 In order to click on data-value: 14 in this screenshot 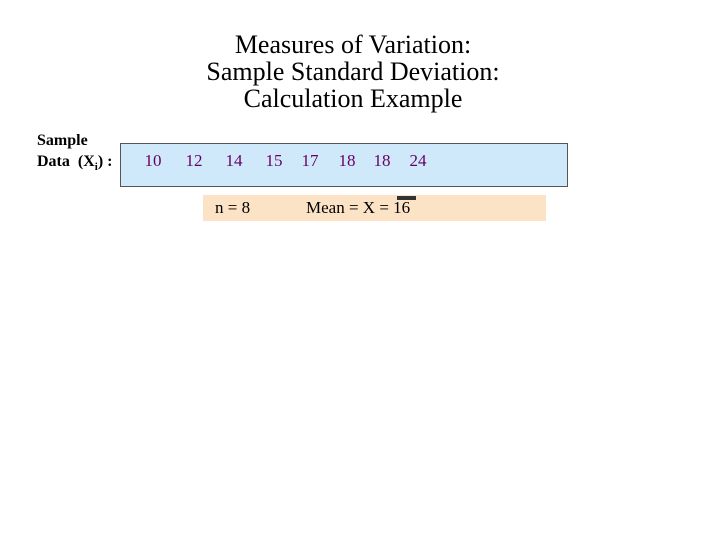, I will do `click(234, 160)`.